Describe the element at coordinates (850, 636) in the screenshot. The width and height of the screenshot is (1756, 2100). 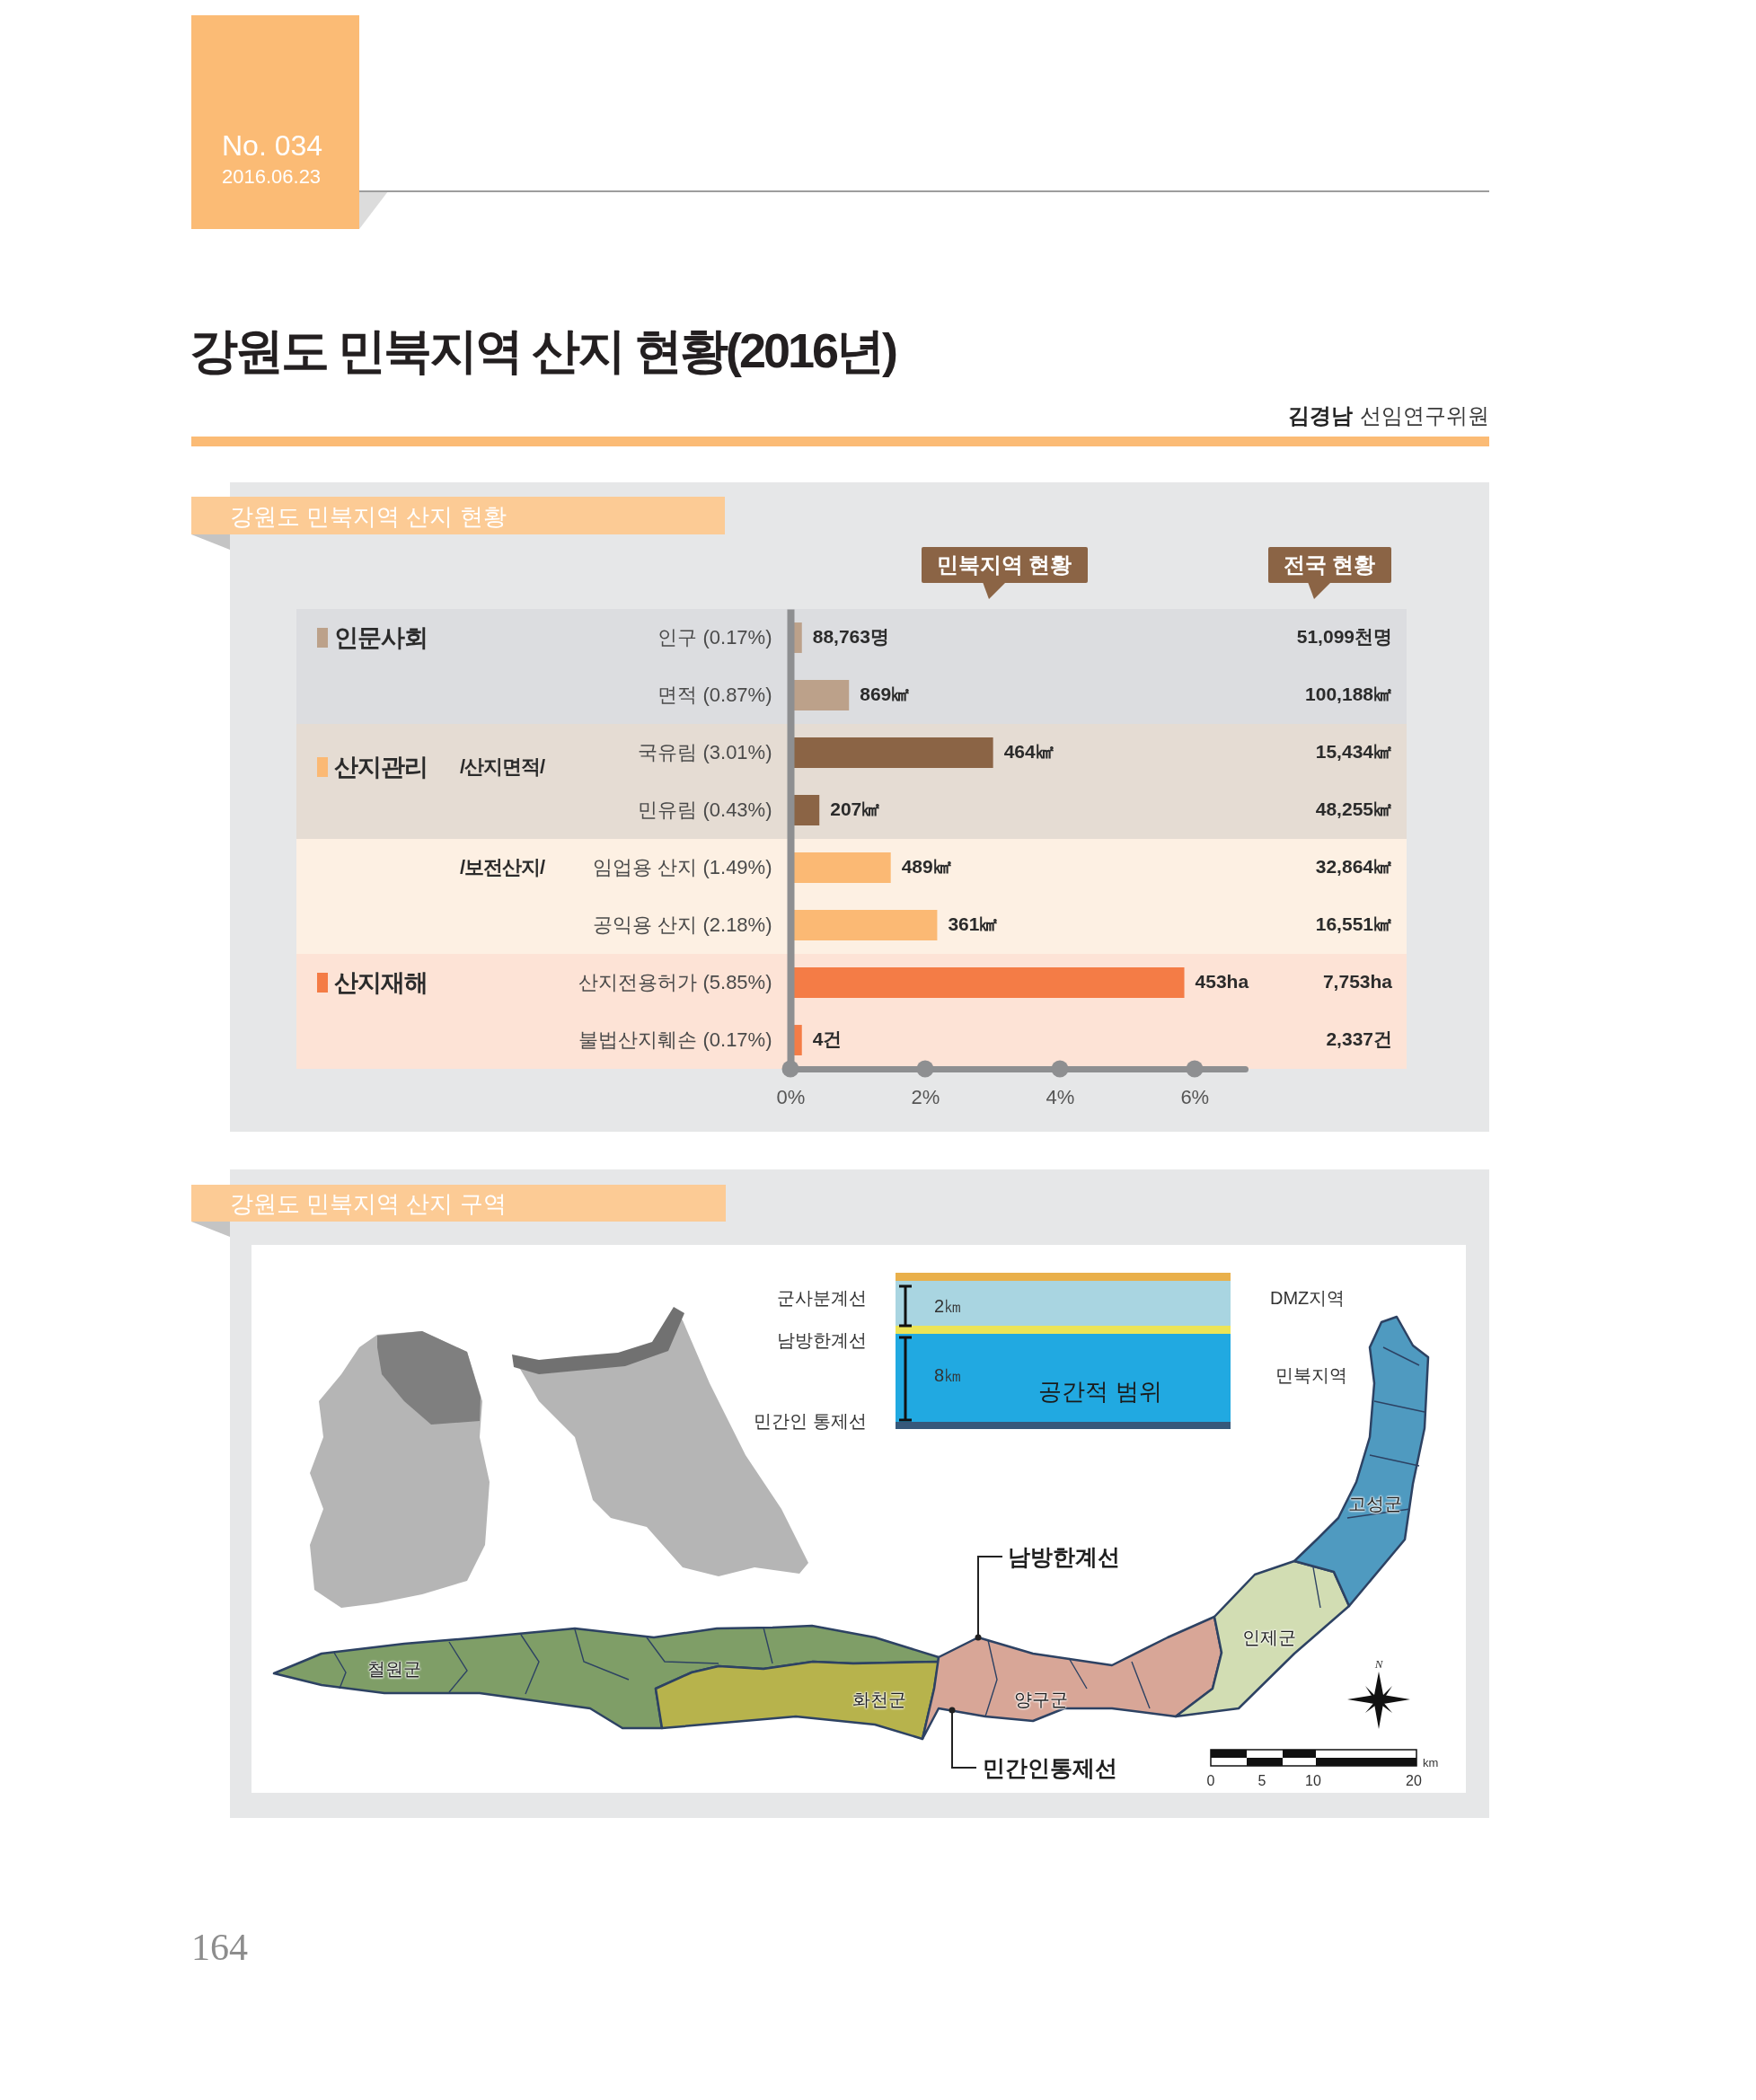
I see `annotation: 88,763명` at that location.